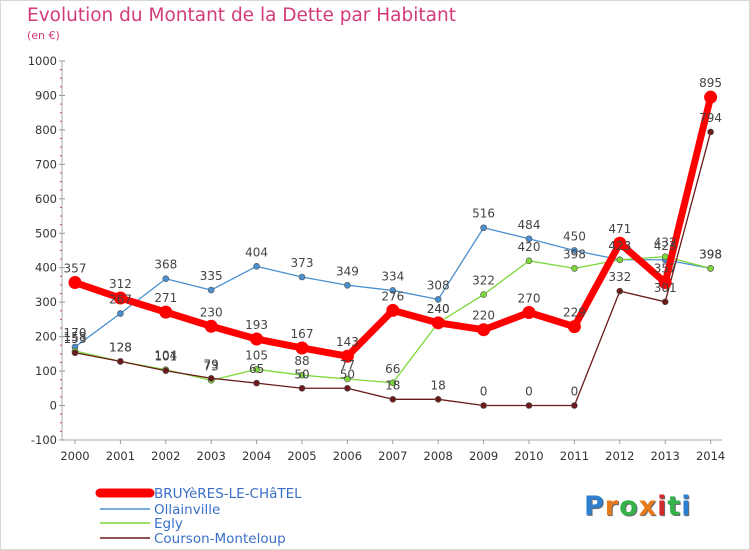  I want to click on data-label: 267, so click(120, 300).